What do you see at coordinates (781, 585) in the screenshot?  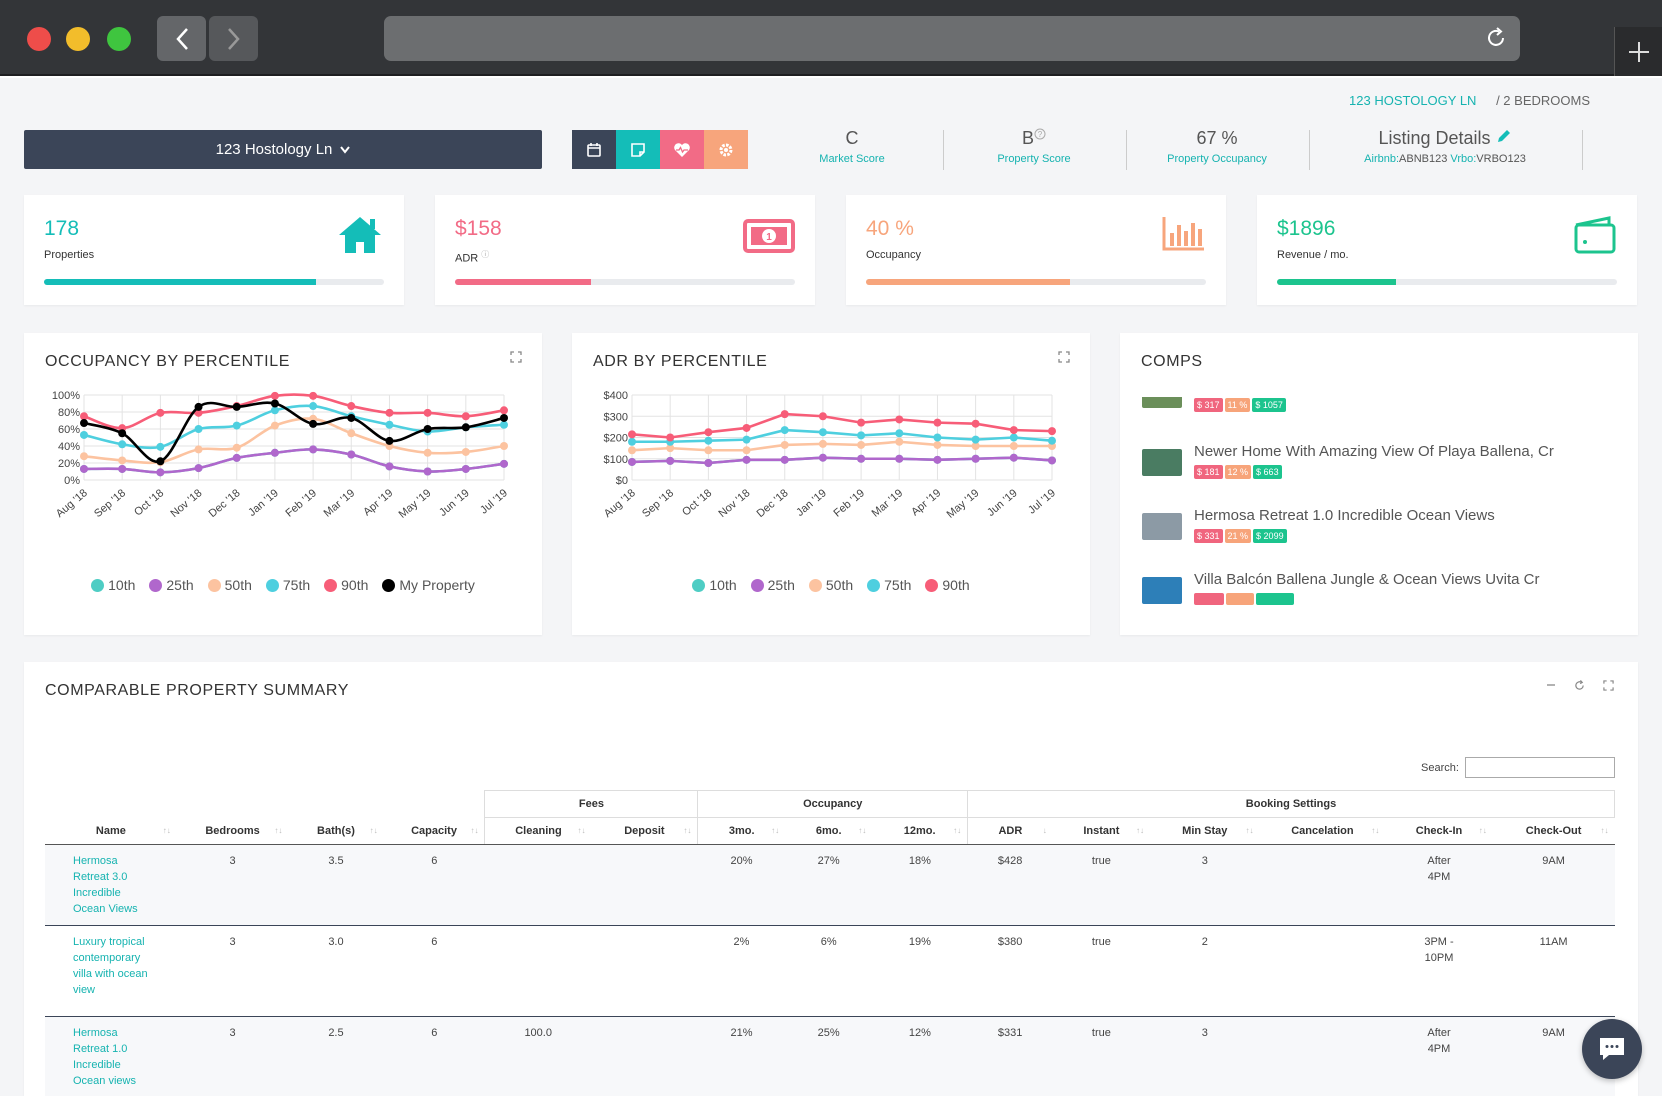 I see `legend-label: 25th` at bounding box center [781, 585].